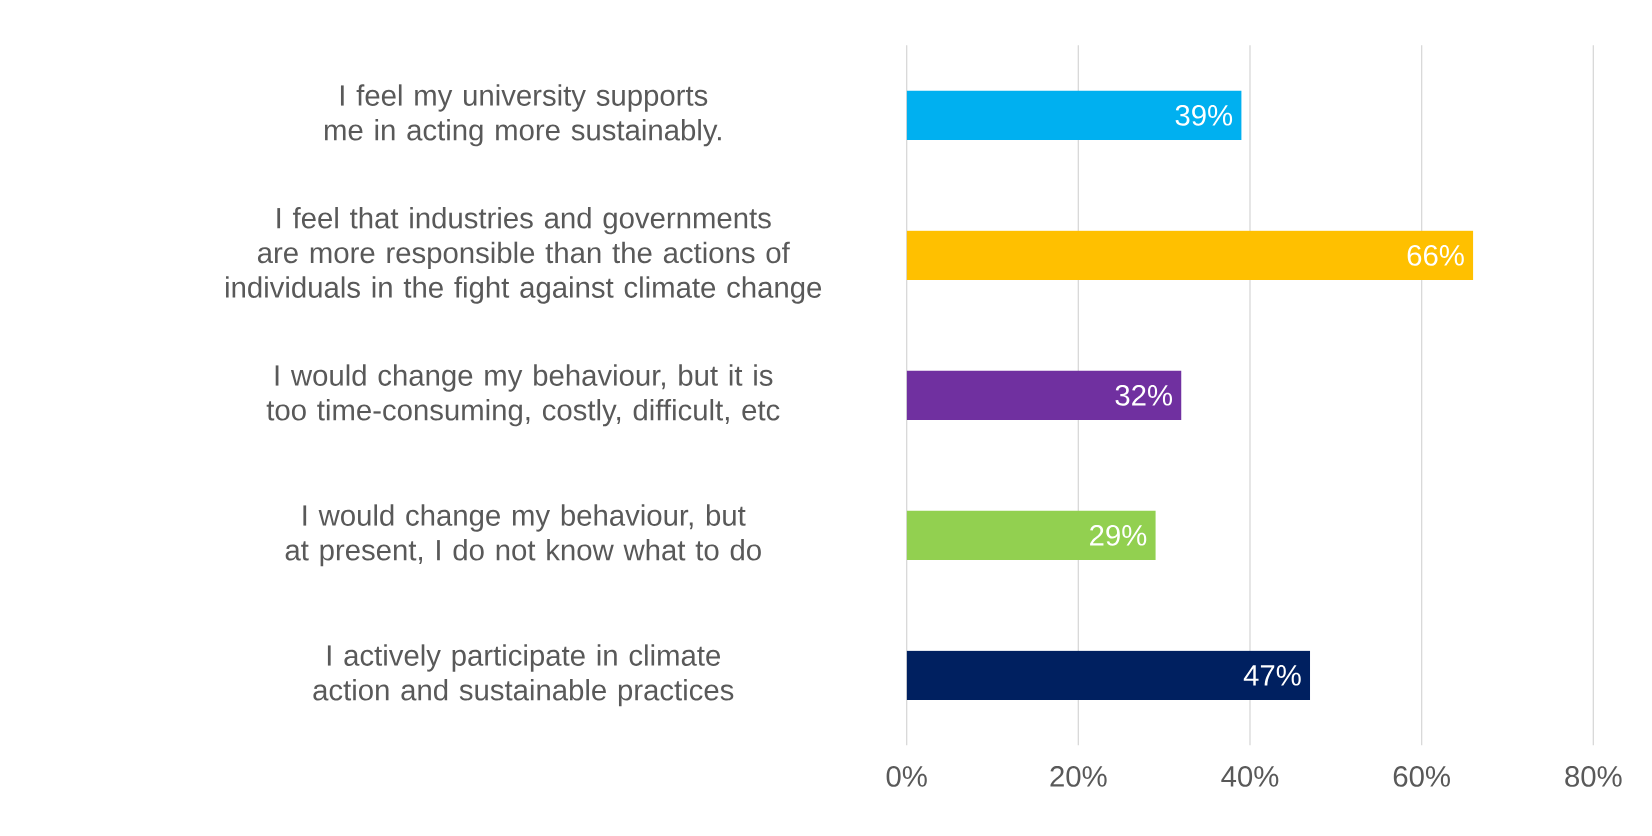 The width and height of the screenshot is (1652, 836). What do you see at coordinates (1435, 255) in the screenshot?
I see `data-label: 66%` at bounding box center [1435, 255].